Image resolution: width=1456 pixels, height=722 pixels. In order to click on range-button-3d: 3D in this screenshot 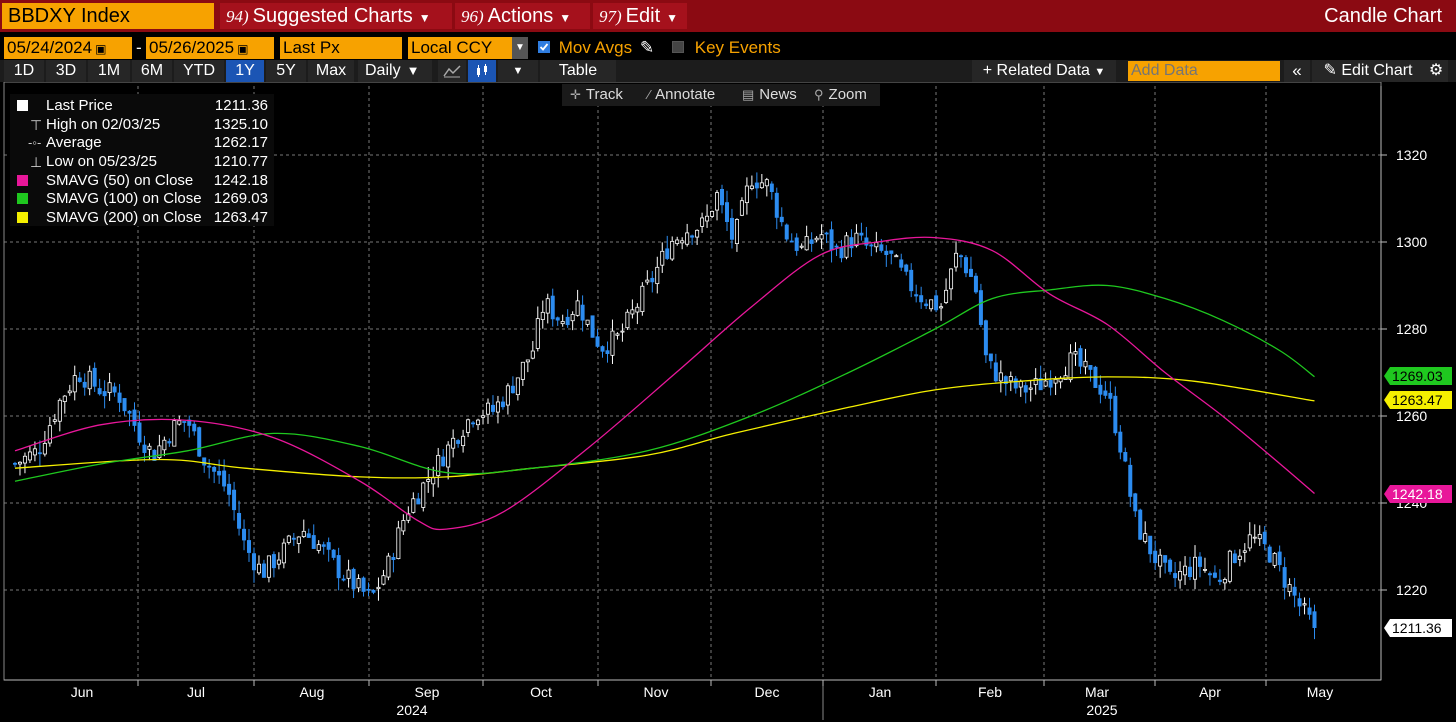, I will do `click(66, 71)`.